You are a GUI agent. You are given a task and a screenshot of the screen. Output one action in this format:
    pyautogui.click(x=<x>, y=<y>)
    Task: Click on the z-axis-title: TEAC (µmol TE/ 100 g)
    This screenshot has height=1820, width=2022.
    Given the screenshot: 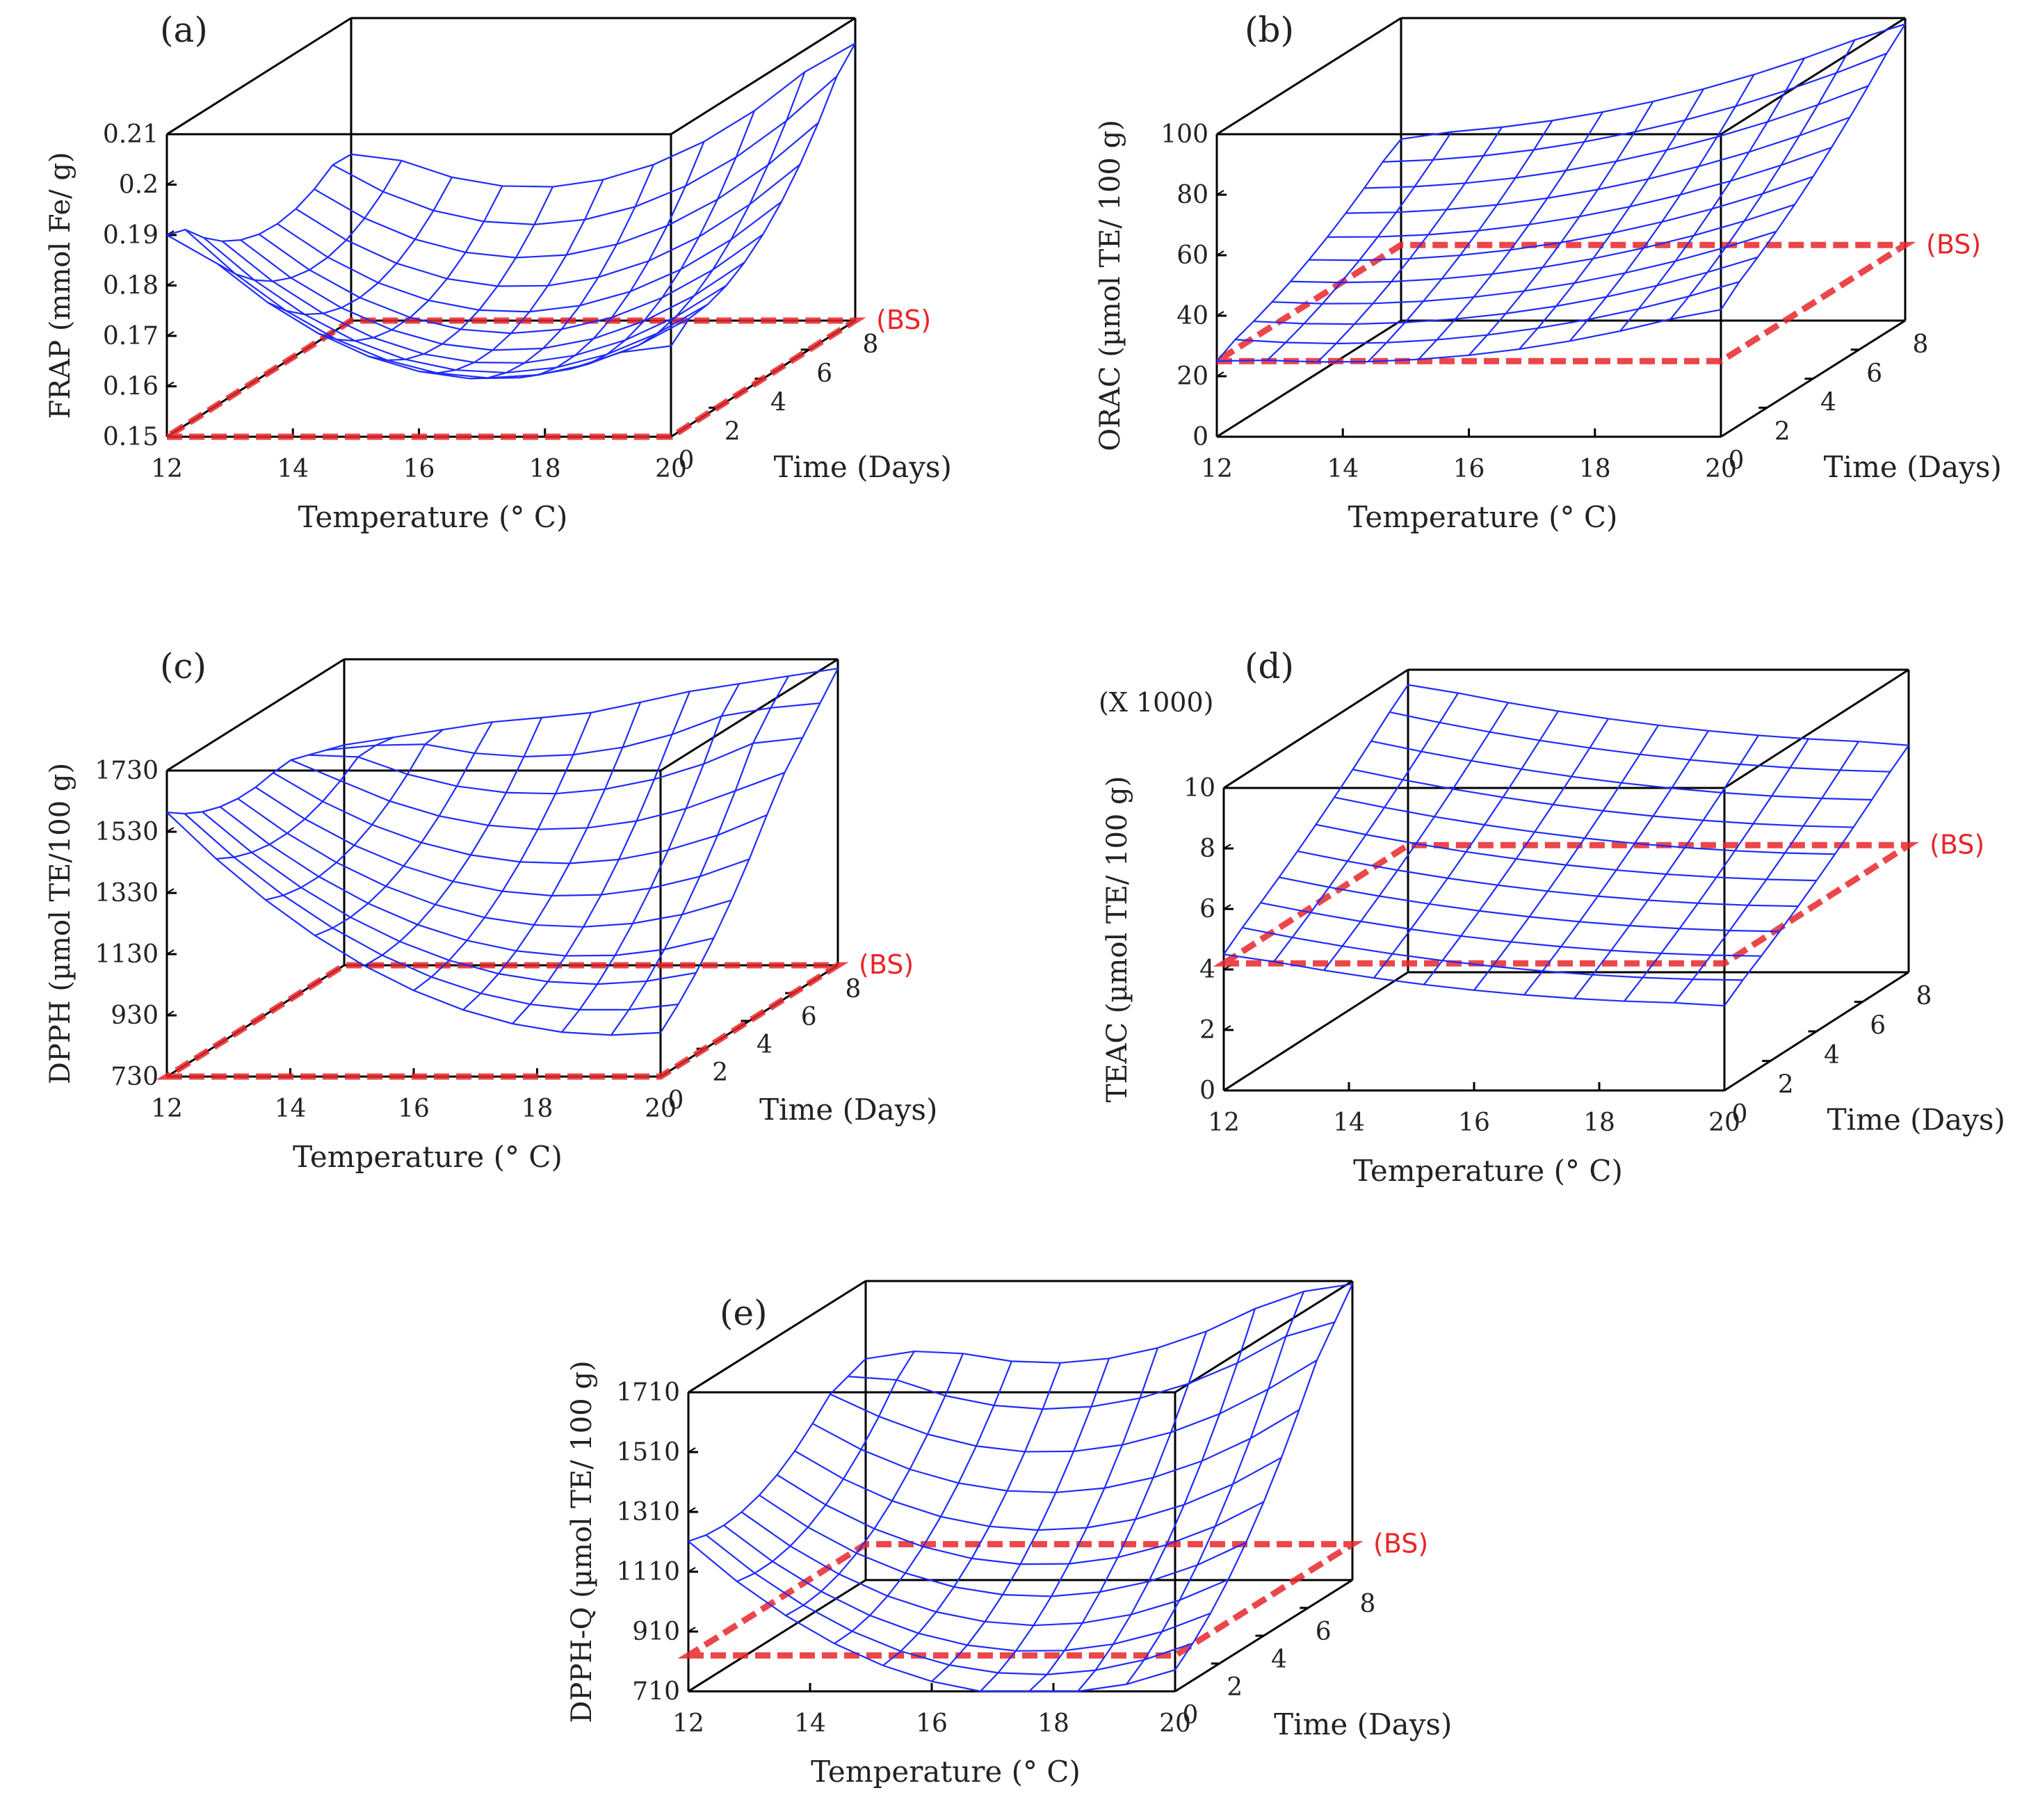 What is the action you would take?
    pyautogui.click(x=1117, y=939)
    